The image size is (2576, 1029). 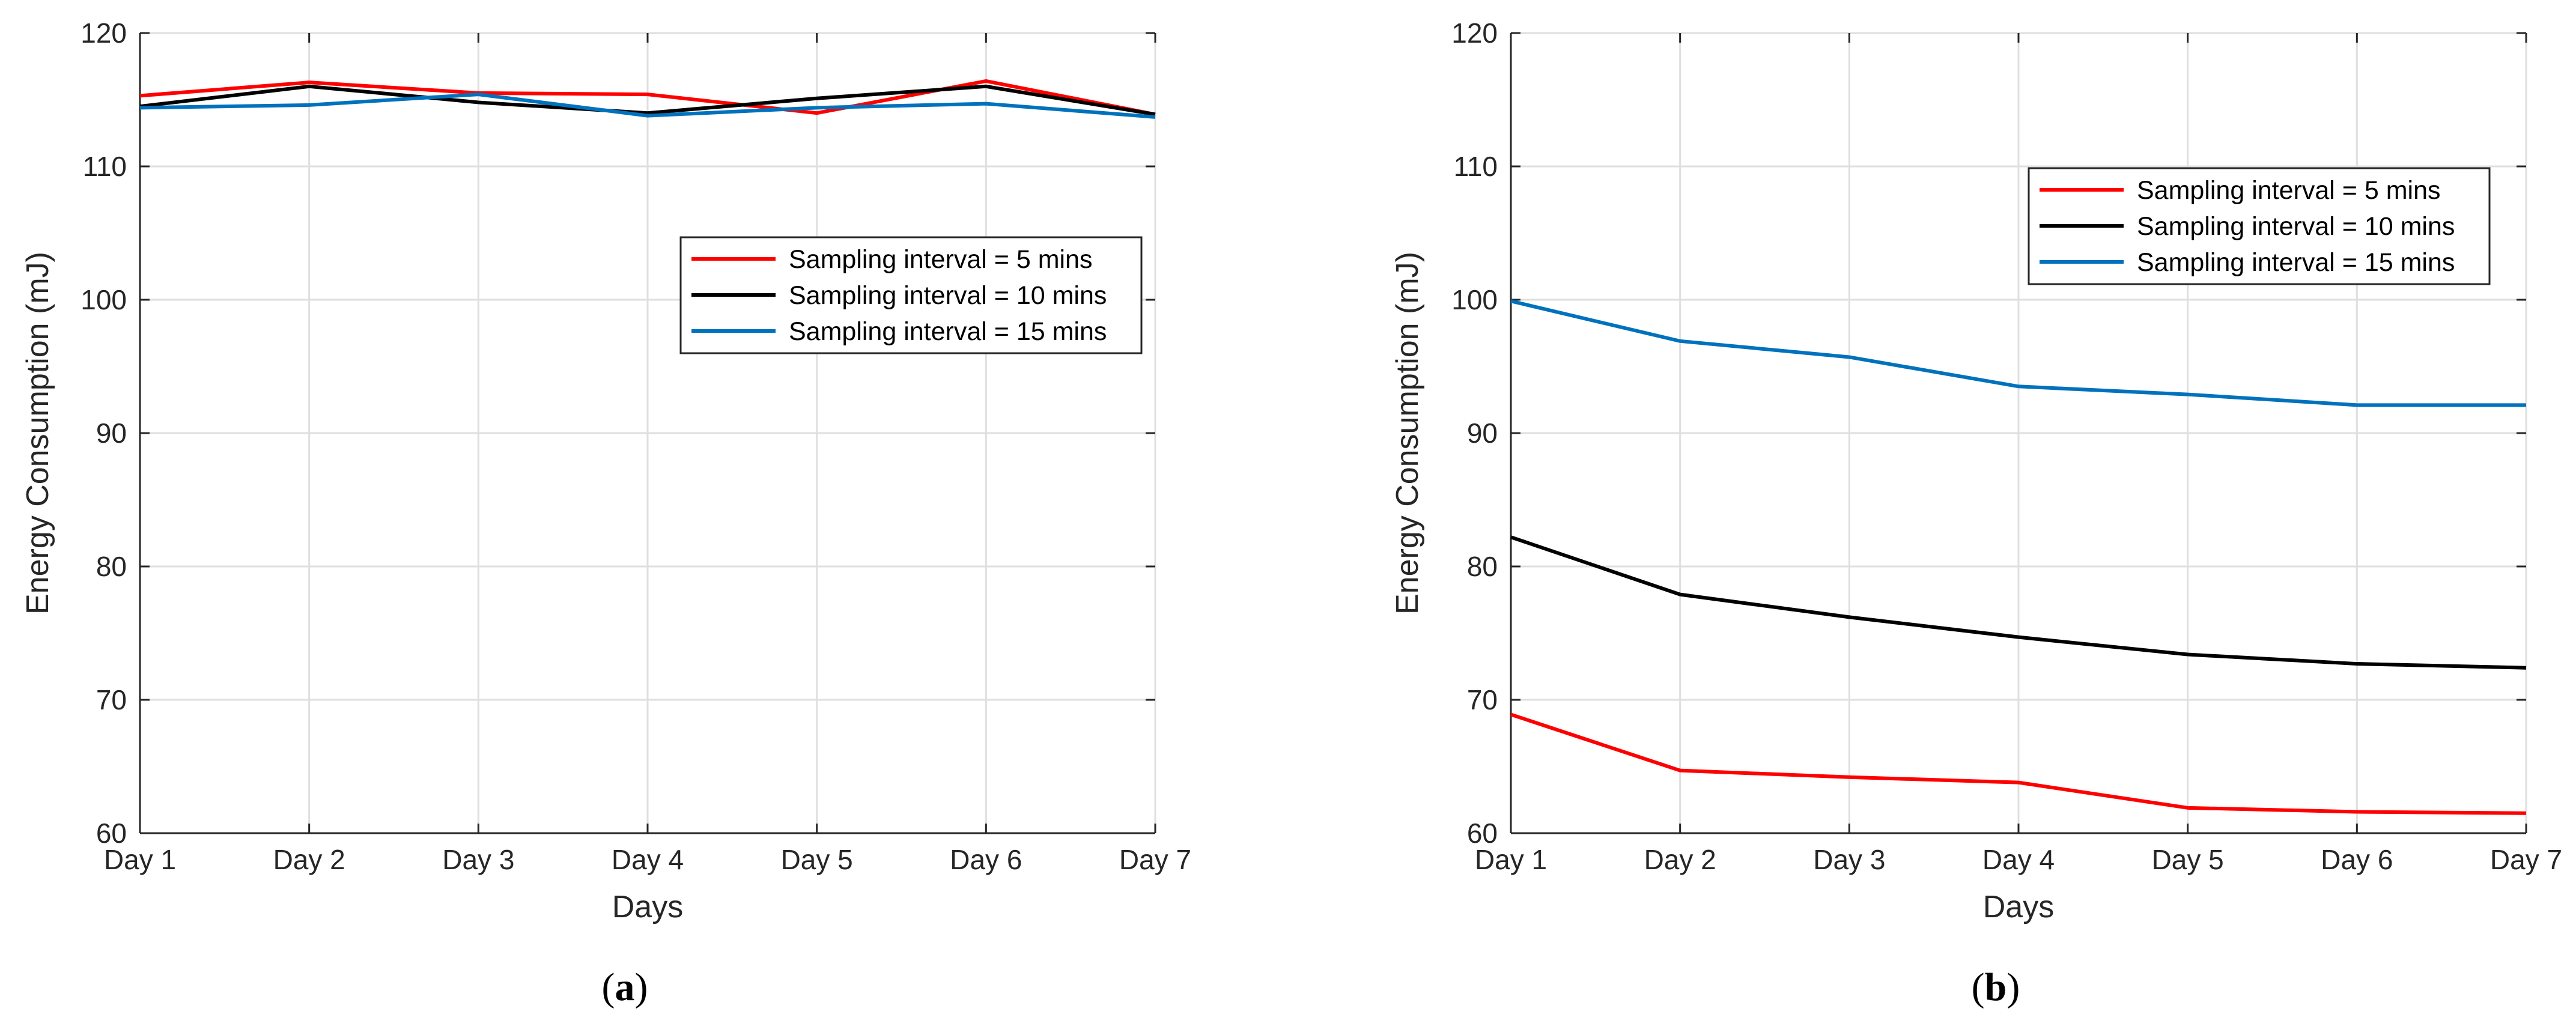 What do you see at coordinates (625, 987) in the screenshot?
I see `subfigure-caption: (a)` at bounding box center [625, 987].